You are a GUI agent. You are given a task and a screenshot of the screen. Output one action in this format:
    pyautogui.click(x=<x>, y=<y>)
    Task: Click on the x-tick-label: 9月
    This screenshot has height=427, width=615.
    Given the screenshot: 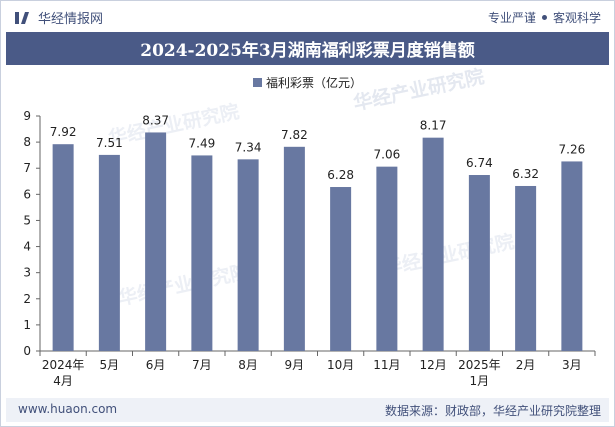 What is the action you would take?
    pyautogui.click(x=295, y=365)
    